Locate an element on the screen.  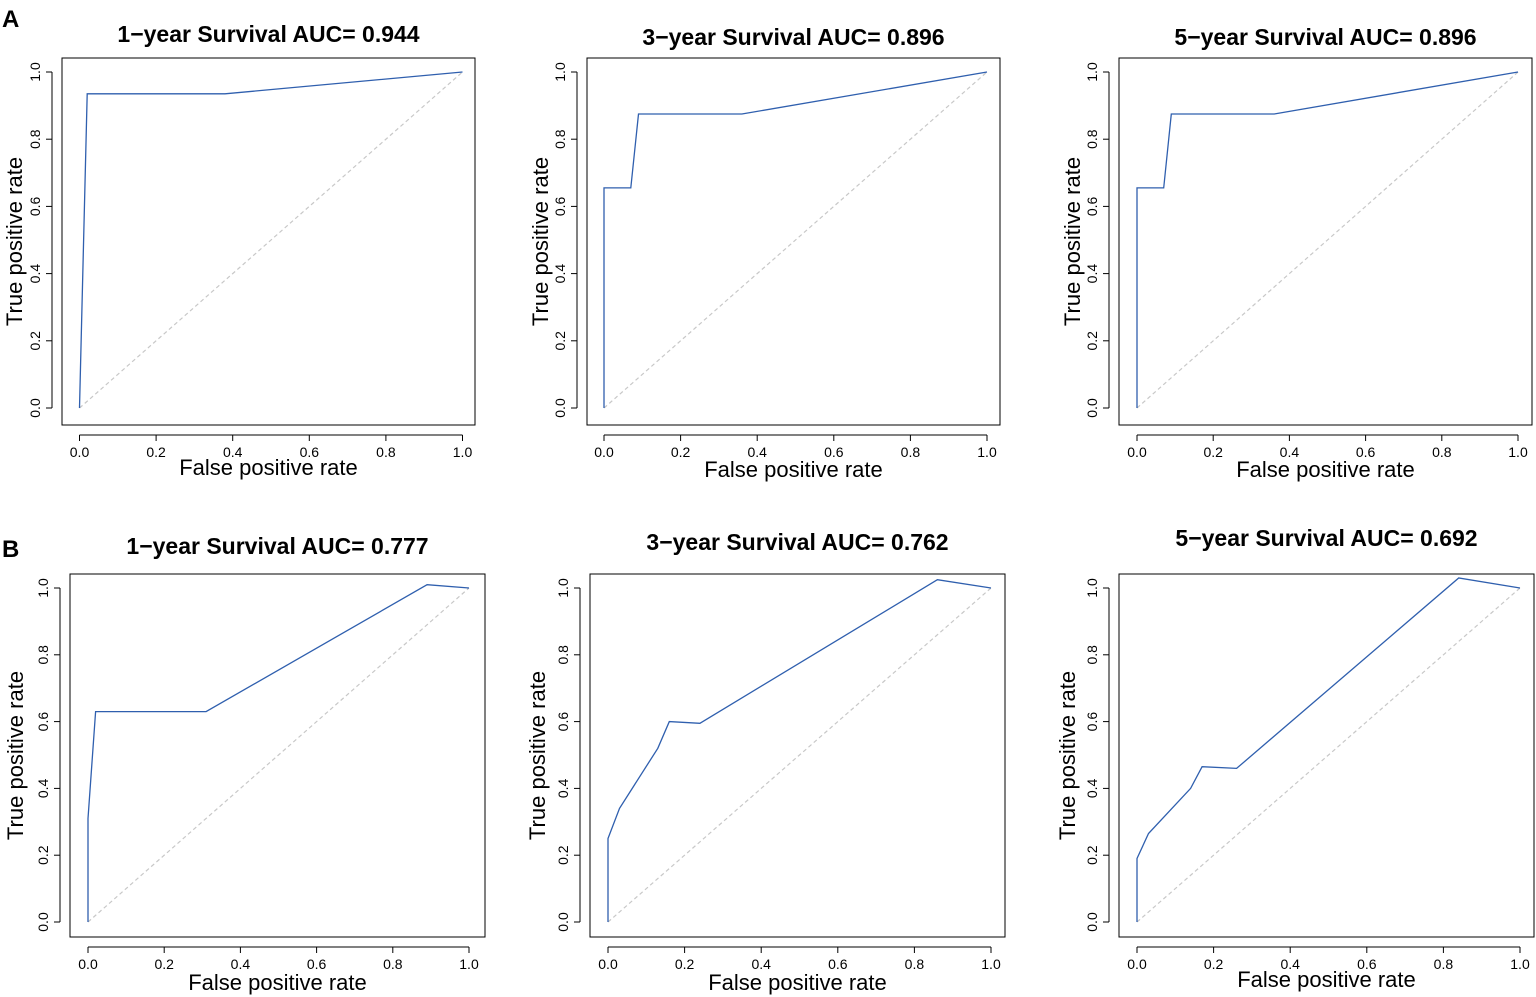
chart-5-x-tick-label: 1.0 is located at coordinates (991, 964).